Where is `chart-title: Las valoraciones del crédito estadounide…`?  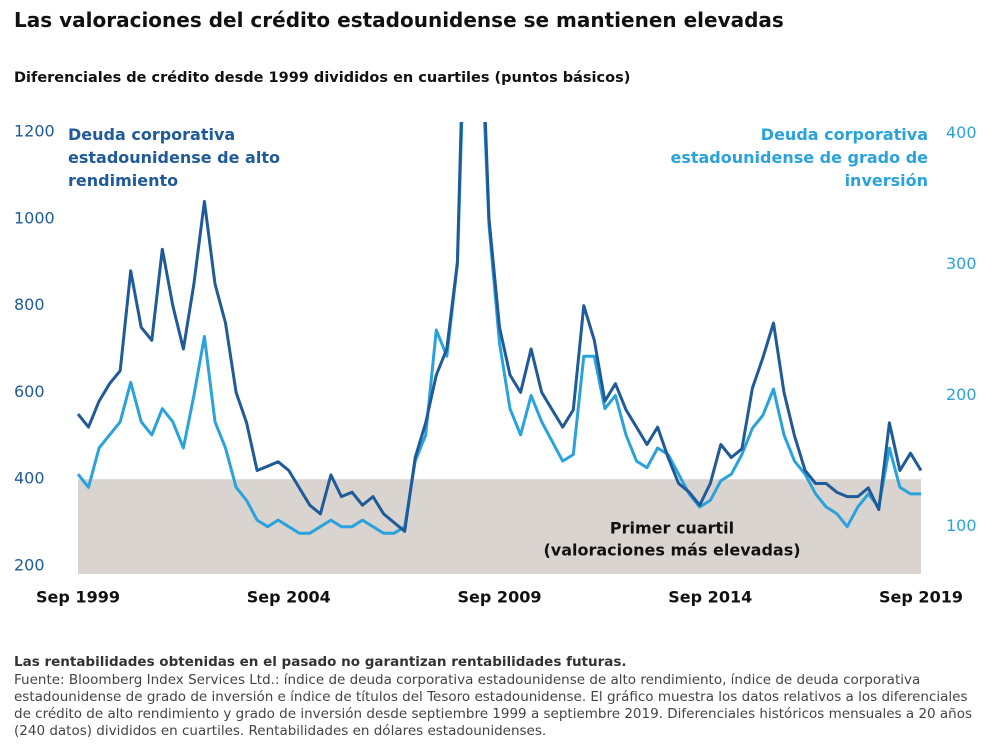 chart-title: Las valoraciones del crédito estadounide… is located at coordinates (399, 20).